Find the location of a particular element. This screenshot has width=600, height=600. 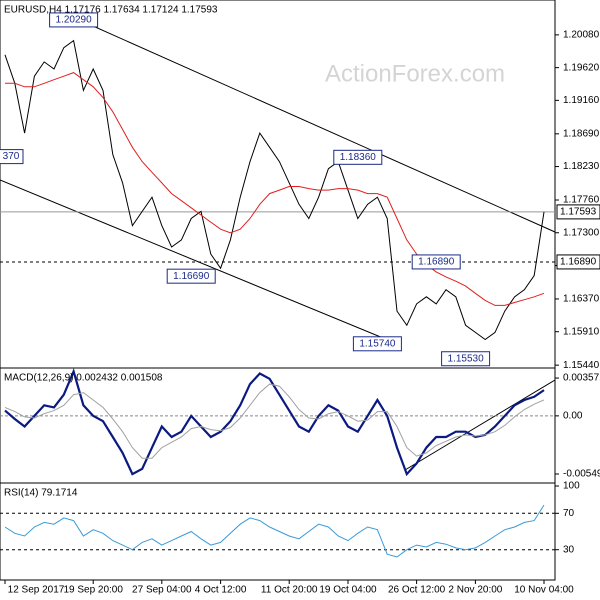

annotation-label: 1.15530 is located at coordinates (466, 358).